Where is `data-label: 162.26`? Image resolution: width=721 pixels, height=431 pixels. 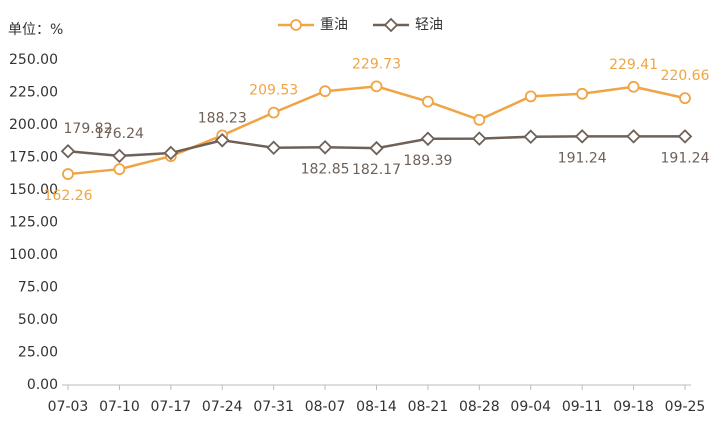
data-label: 162.26 is located at coordinates (68, 196).